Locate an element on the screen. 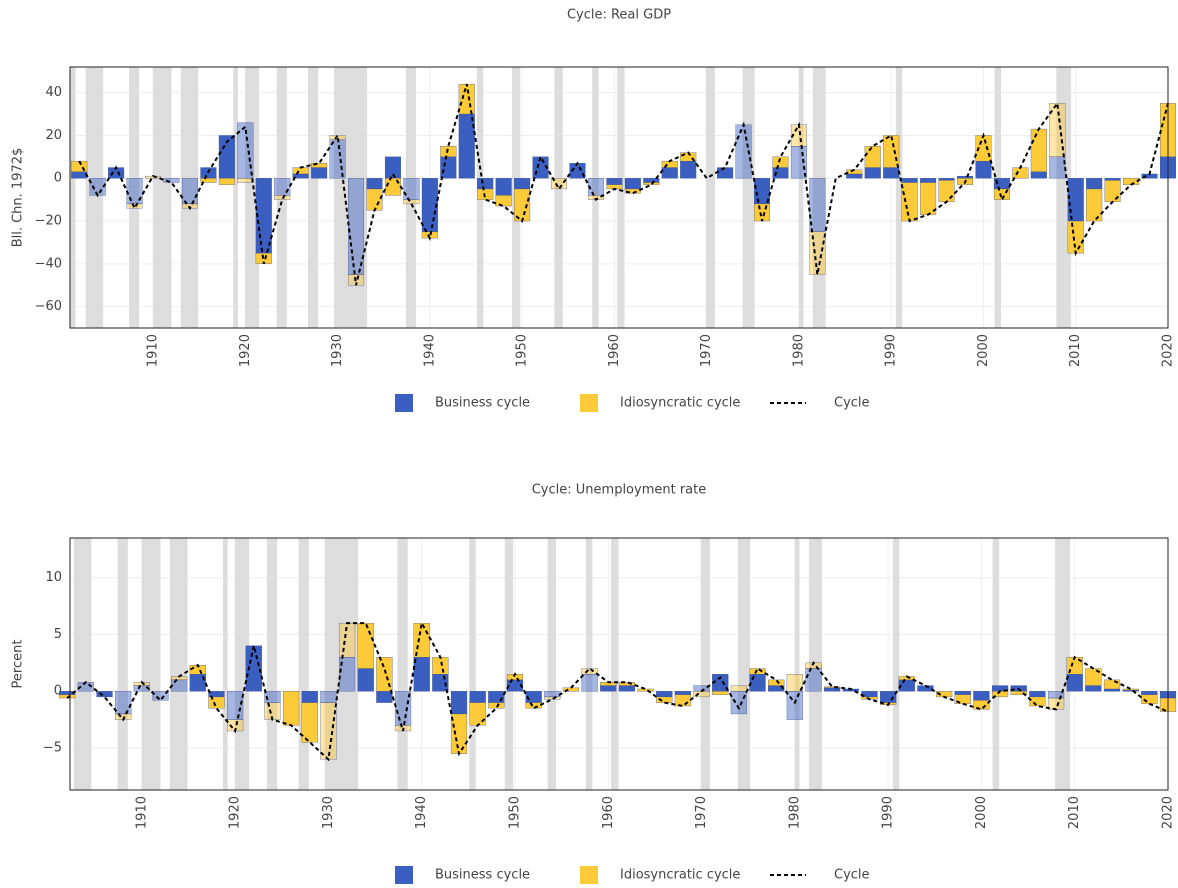  x-tick-label: 2000 is located at coordinates (983, 350).